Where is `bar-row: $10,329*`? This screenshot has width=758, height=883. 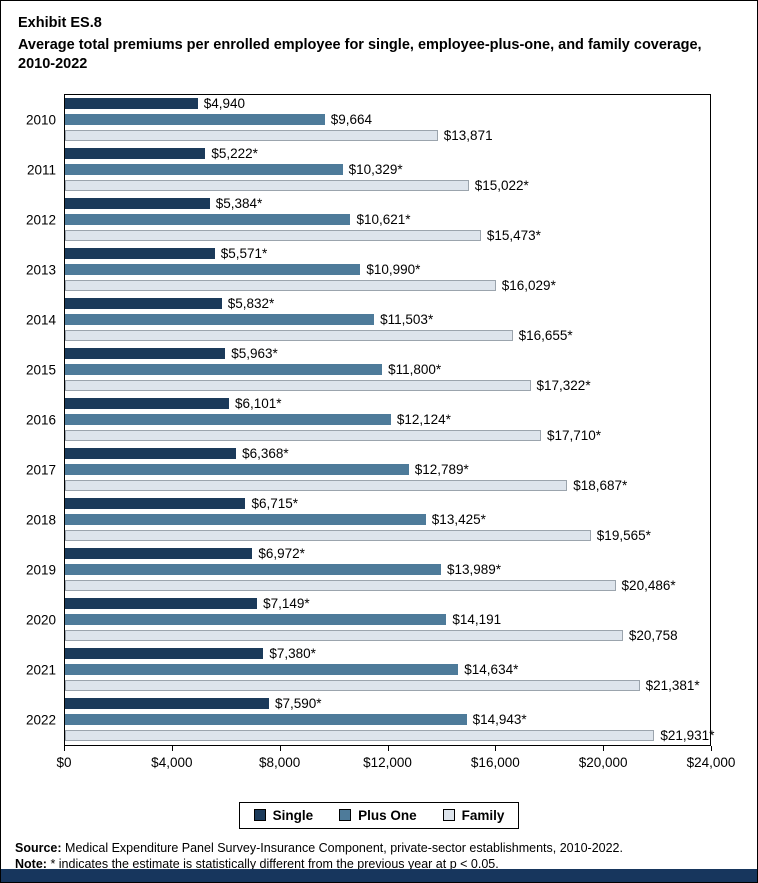 bar-row: $10,329* is located at coordinates (387, 170).